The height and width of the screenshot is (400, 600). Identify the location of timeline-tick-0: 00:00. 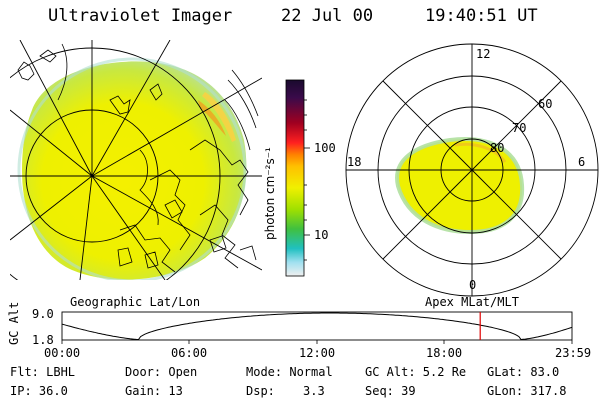
(62, 353).